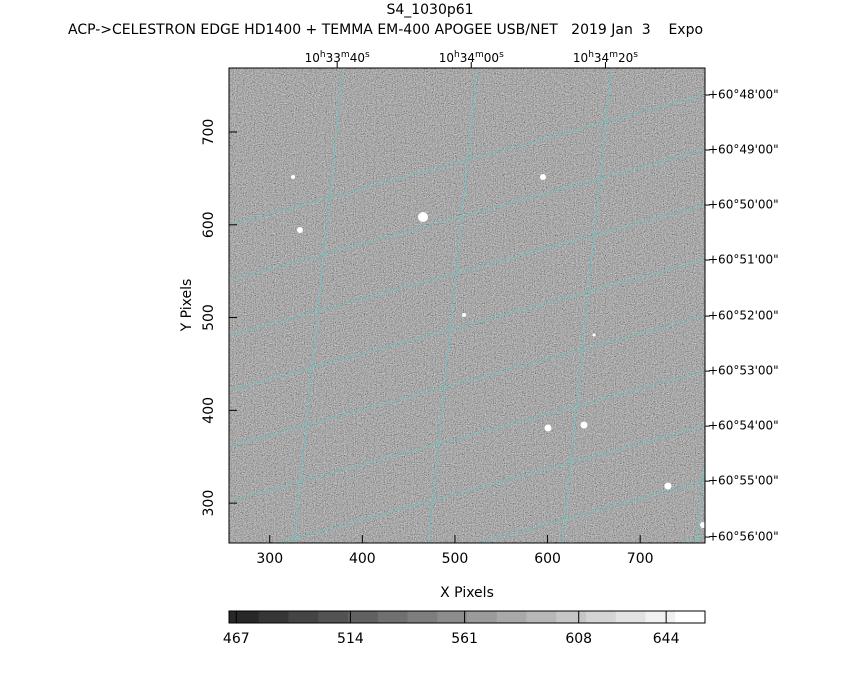  What do you see at coordinates (333, 58) in the screenshot?
I see `ra-number: 33` at bounding box center [333, 58].